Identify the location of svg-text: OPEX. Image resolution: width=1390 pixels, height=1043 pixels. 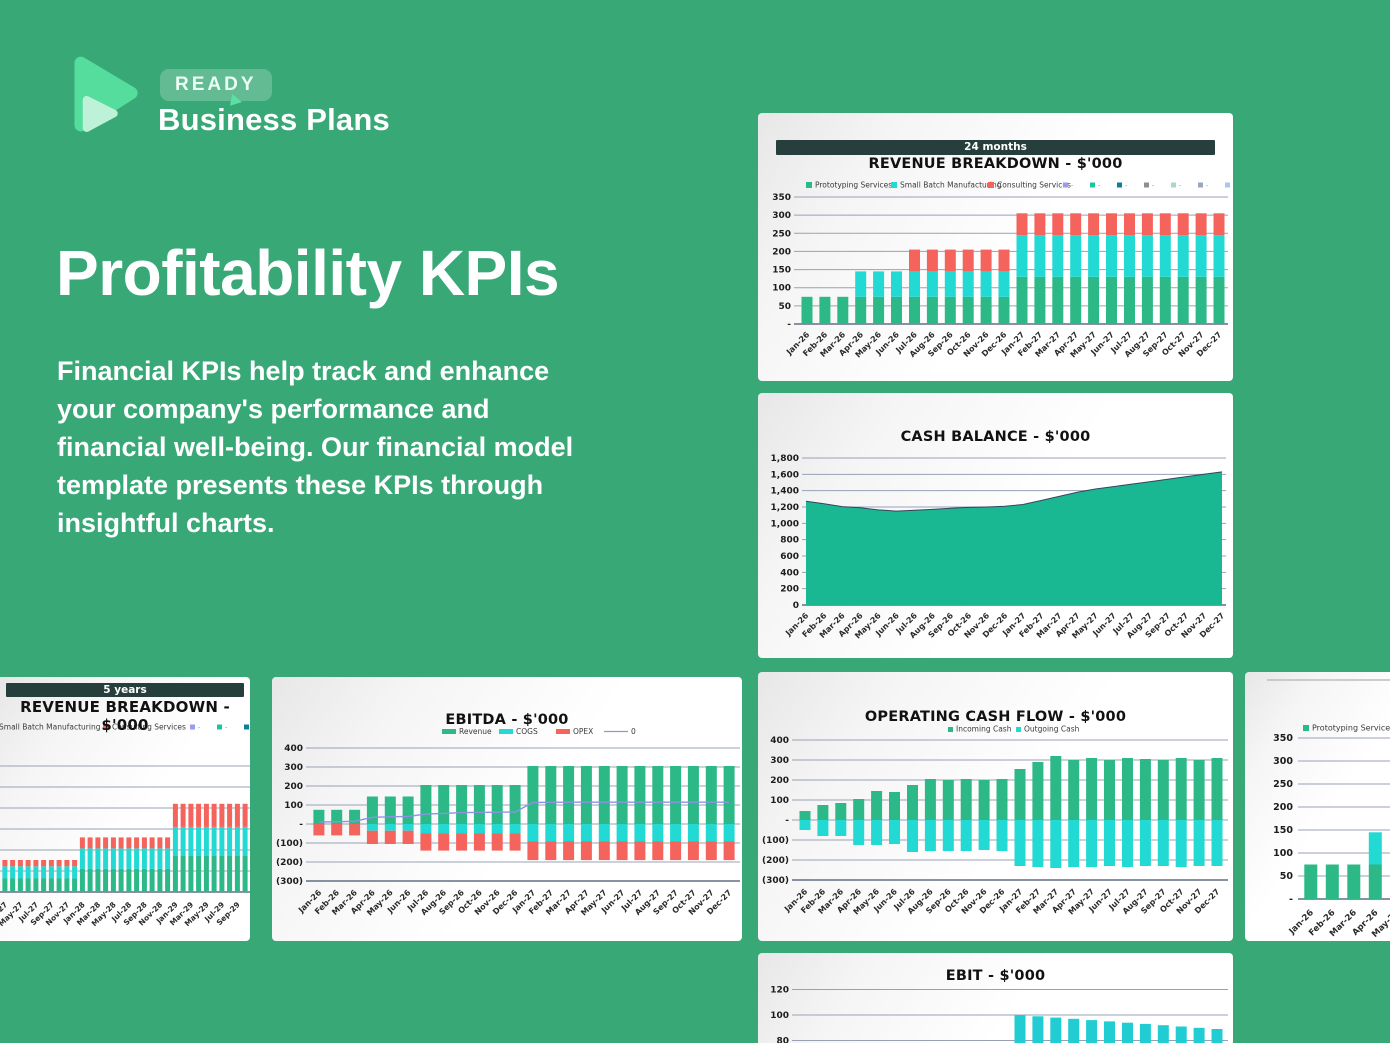
(583, 731).